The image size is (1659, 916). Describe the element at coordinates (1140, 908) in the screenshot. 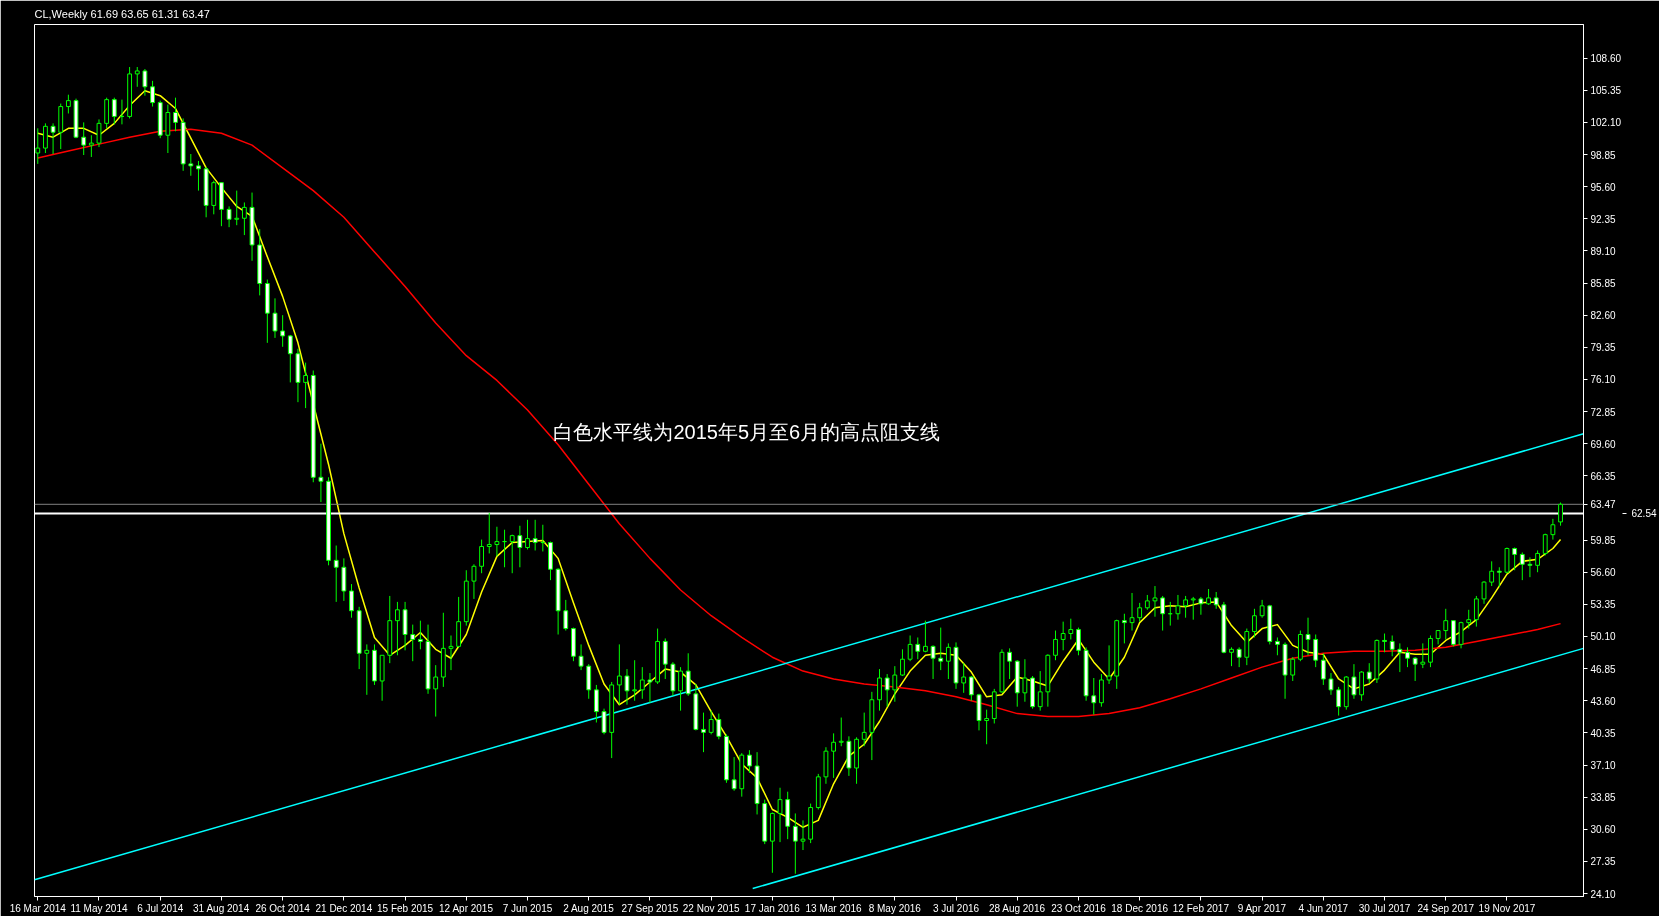

I see `x-tick-label: 18 Dec 2016` at that location.